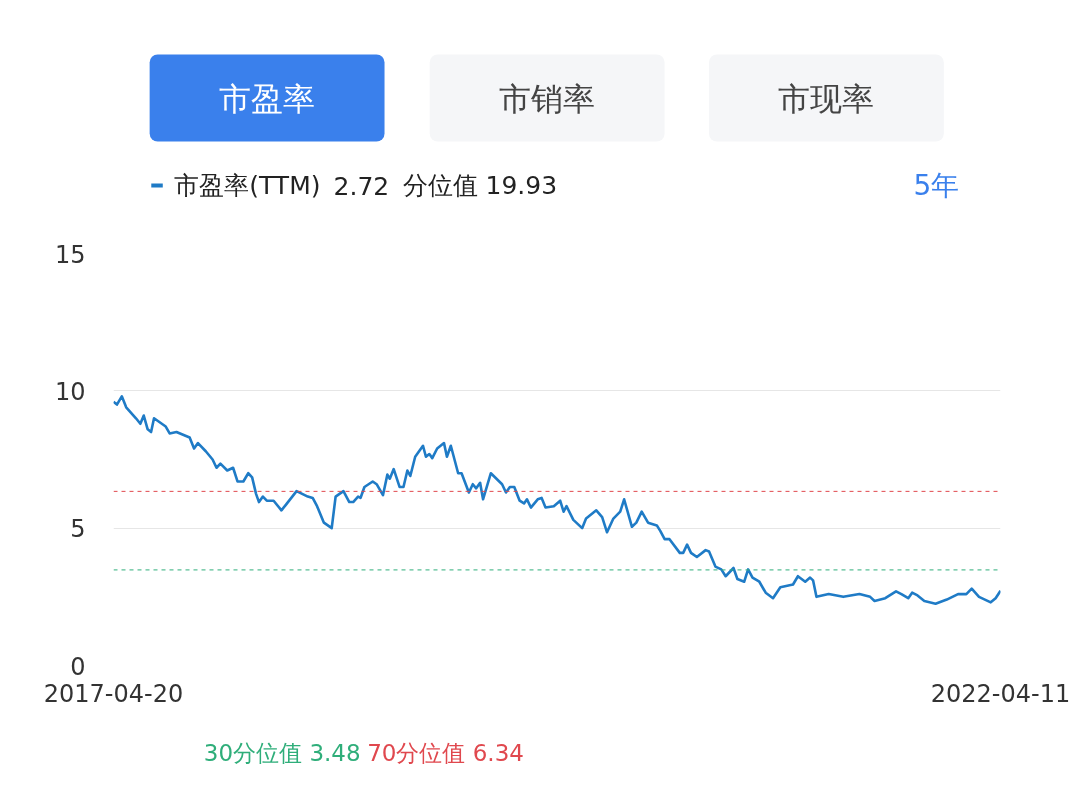 This screenshot has width=1080, height=787. I want to click on chart-title: 2.72, so click(361, 186).